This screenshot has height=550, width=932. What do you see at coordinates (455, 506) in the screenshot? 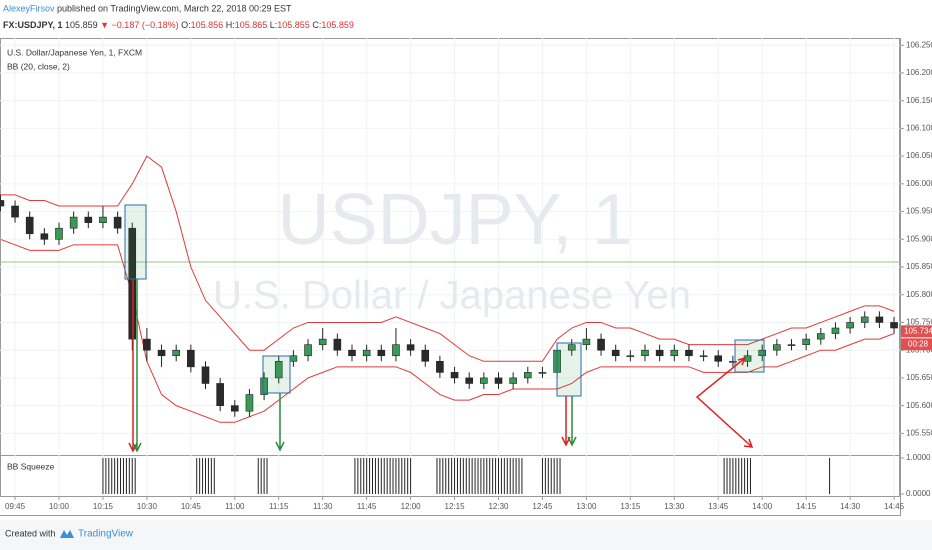
I see `x-tick-label: 12:15` at bounding box center [455, 506].